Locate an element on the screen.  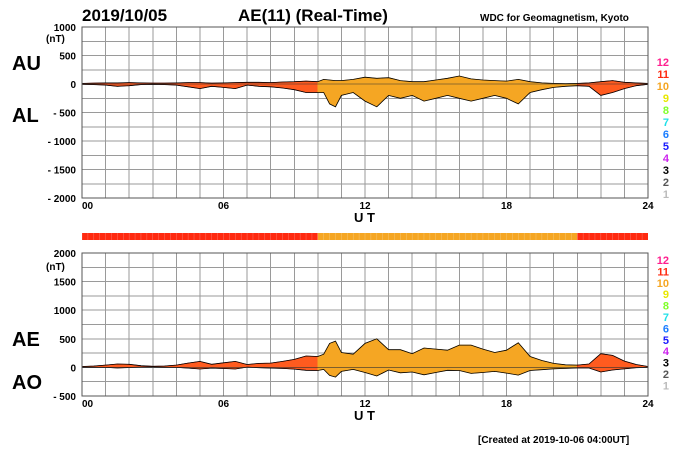
panel2-y-unit: (nT) is located at coordinates (55, 267).